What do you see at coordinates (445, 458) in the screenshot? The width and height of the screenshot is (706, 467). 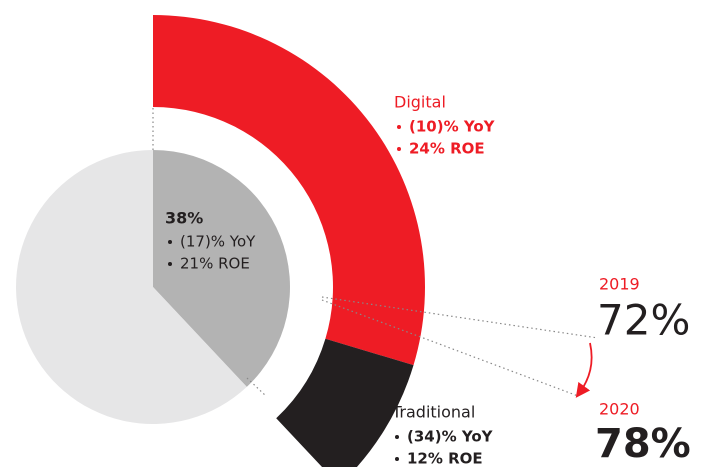 I see `note: 12% ROE` at bounding box center [445, 458].